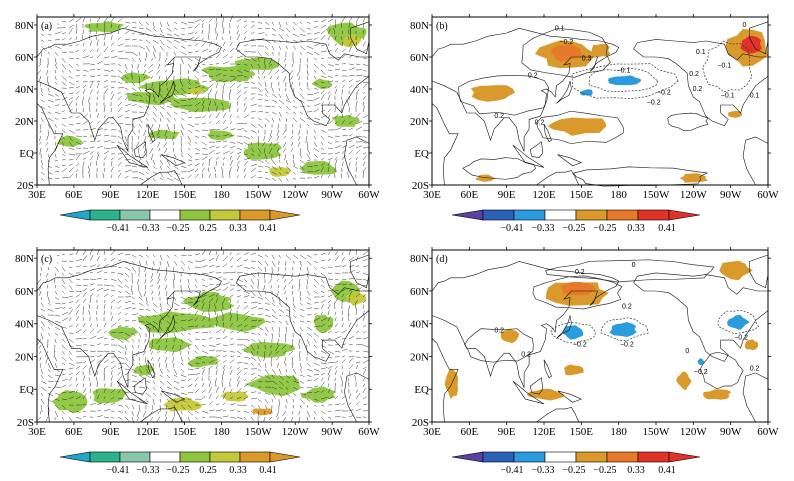  Describe the element at coordinates (701, 52) in the screenshot. I see `contour-label: 0.1` at that location.